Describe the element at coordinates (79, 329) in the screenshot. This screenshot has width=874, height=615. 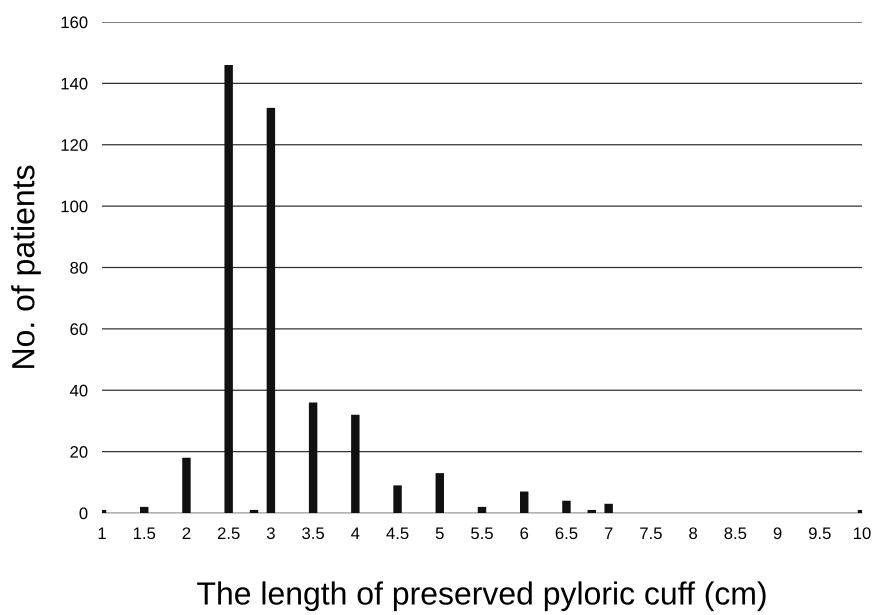
I see `y-tick-label: 60` at that location.